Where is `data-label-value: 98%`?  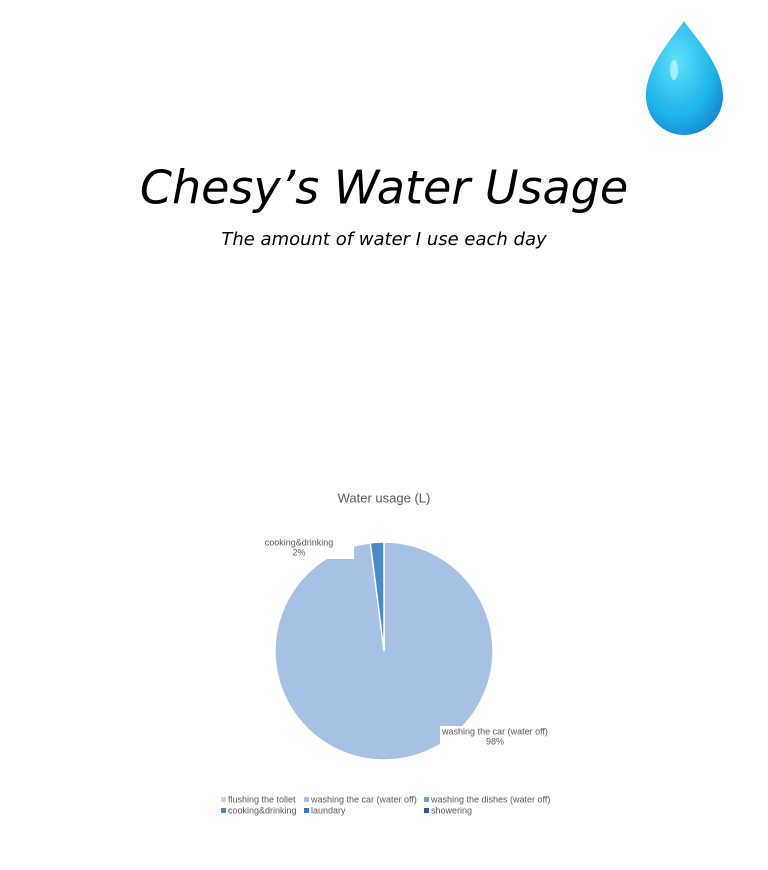
data-label-value: 98% is located at coordinates (495, 741).